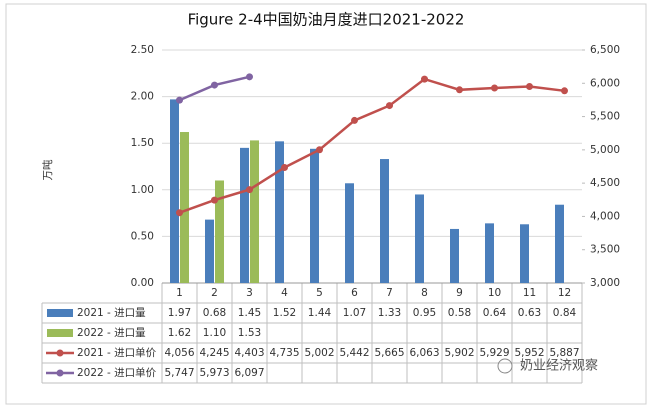 The width and height of the screenshot is (653, 415). I want to click on data-label: 5,902, so click(459, 353).